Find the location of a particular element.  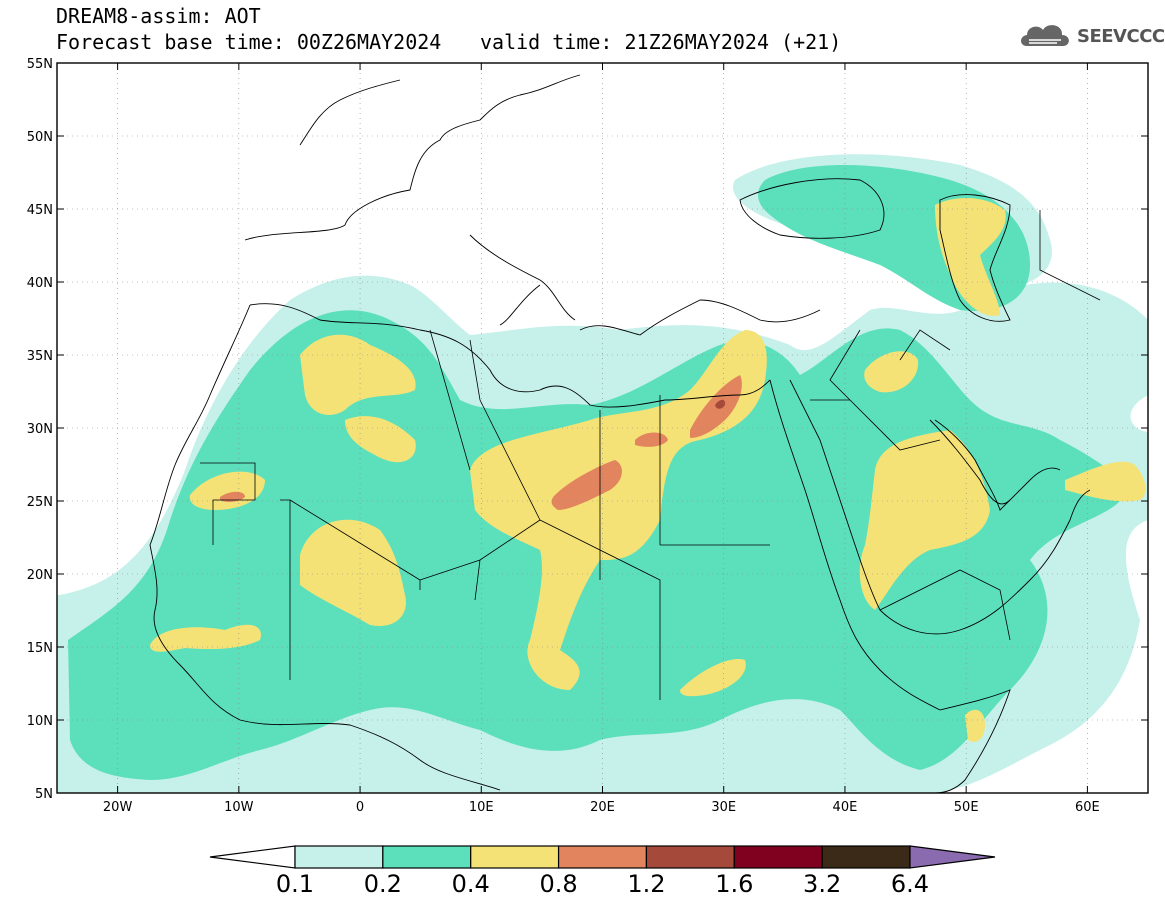

coastline-arabia is located at coordinates (985, 527).